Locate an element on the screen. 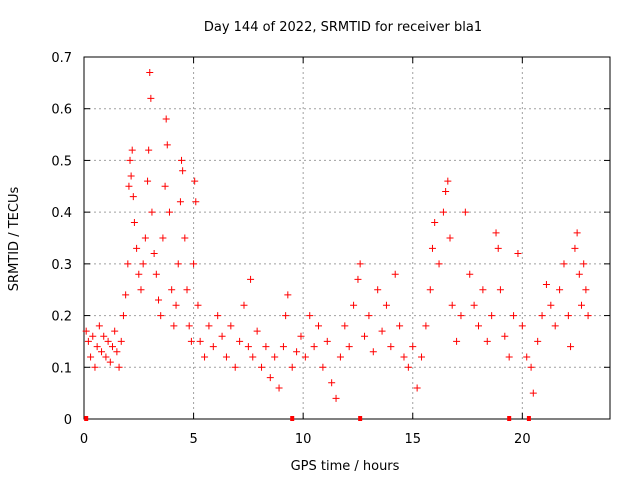  y-axis-label: SRMTID / TECUs is located at coordinates (14, 239).